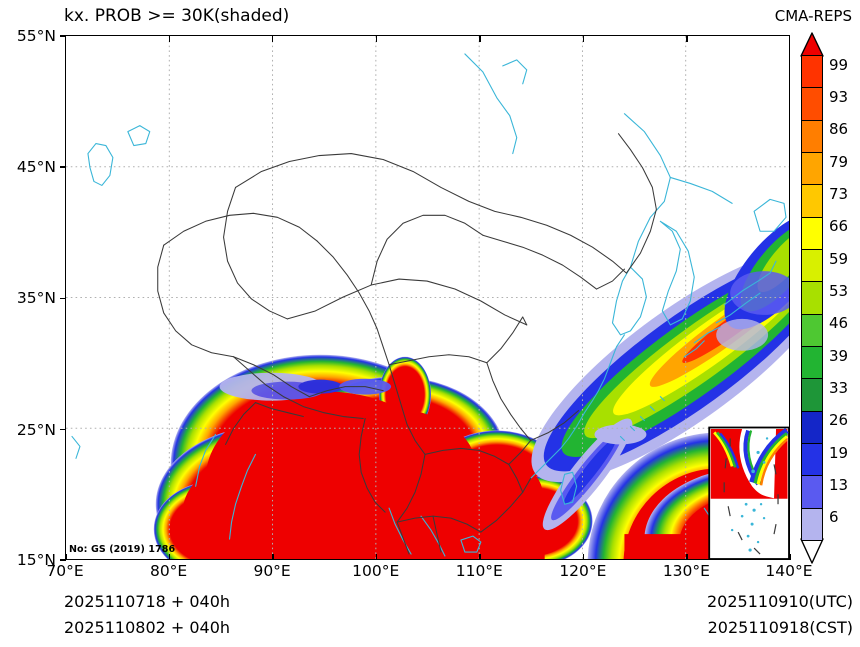 The width and height of the screenshot is (860, 647). I want to click on map-inset-south-china-sea, so click(748, 492).